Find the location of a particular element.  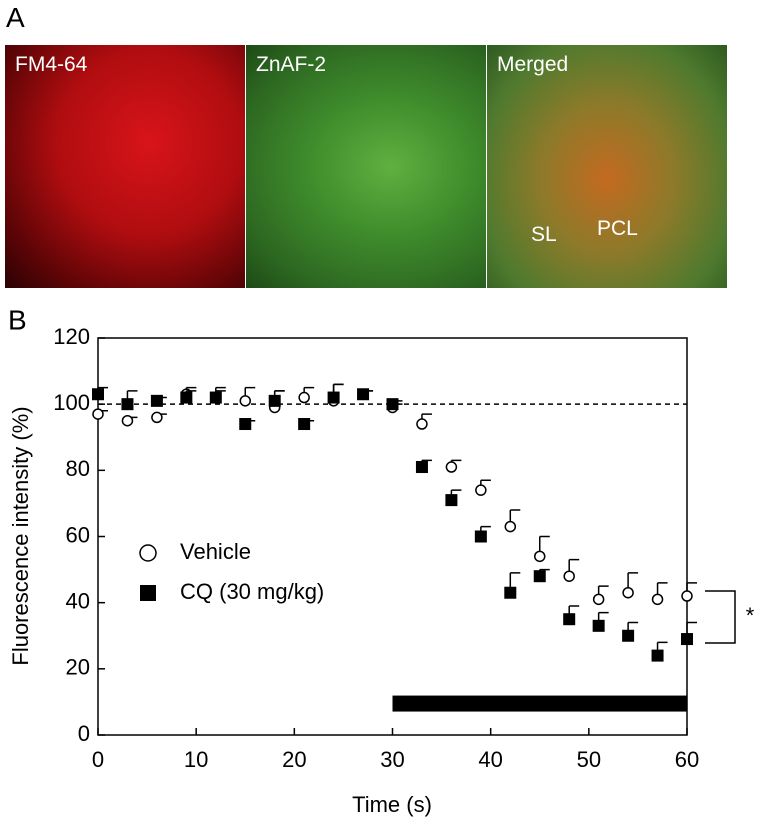

y-tick-label: 0 is located at coordinates (84, 733).